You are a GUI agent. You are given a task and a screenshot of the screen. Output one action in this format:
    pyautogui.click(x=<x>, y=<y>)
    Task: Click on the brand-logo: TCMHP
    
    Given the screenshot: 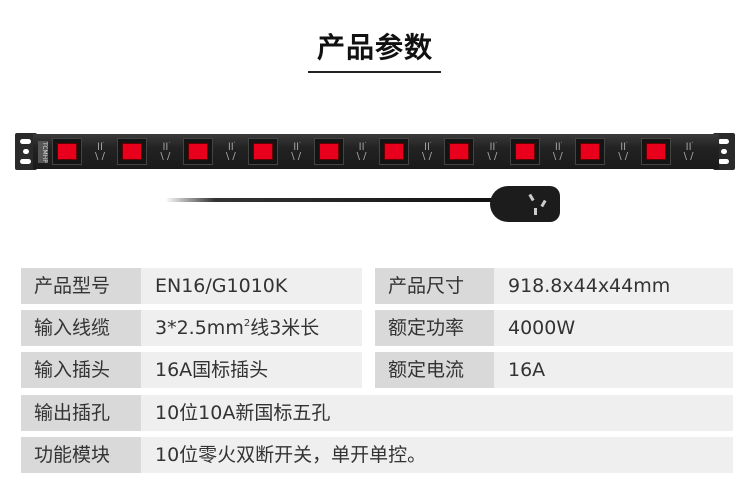 What is the action you would take?
    pyautogui.click(x=43, y=152)
    